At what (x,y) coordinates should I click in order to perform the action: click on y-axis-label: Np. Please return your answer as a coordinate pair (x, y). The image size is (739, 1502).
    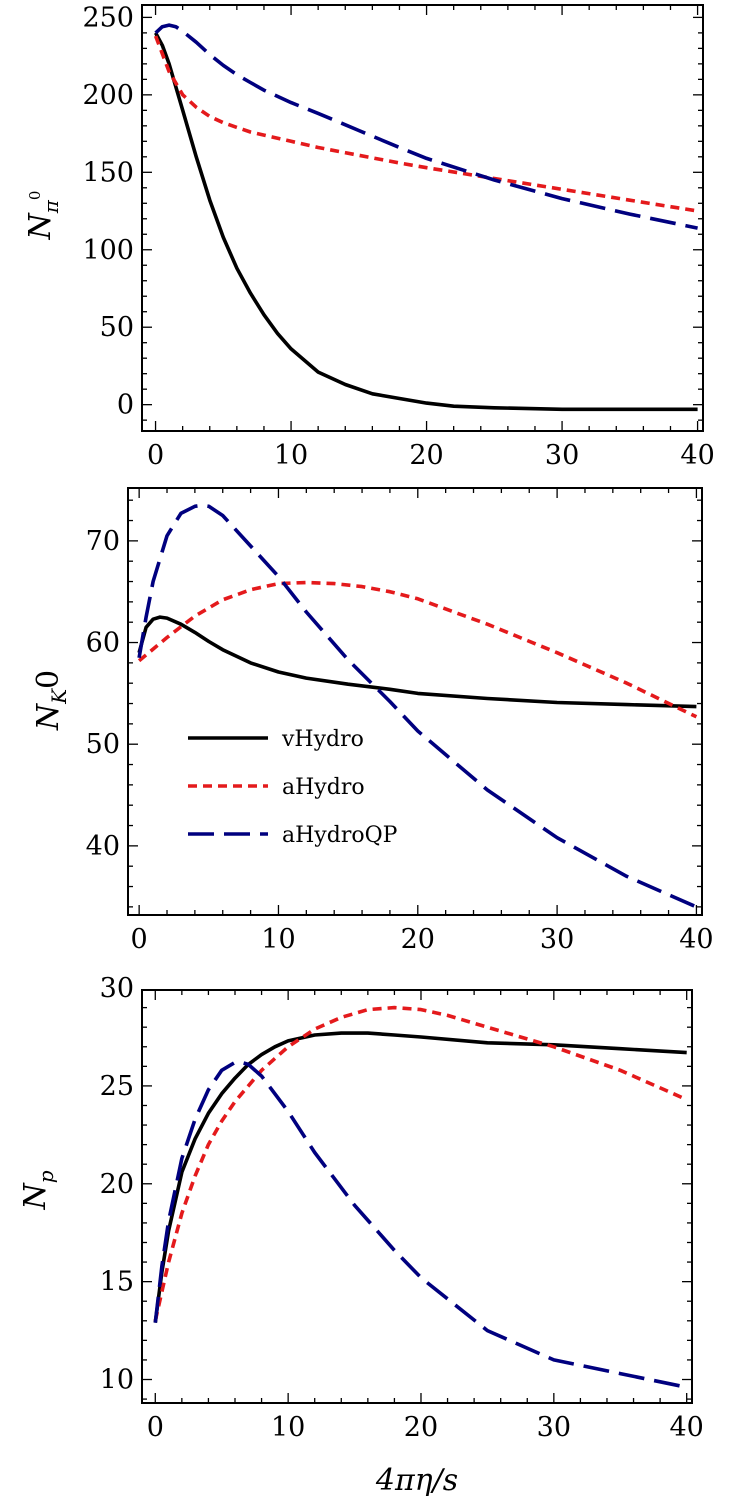
    Looking at the image, I should click on (38, 1190).